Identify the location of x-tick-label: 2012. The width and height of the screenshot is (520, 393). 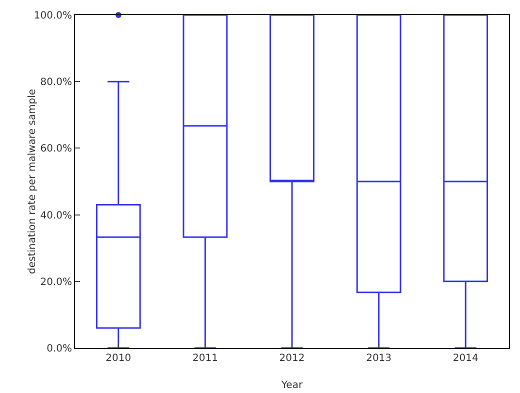
(292, 358).